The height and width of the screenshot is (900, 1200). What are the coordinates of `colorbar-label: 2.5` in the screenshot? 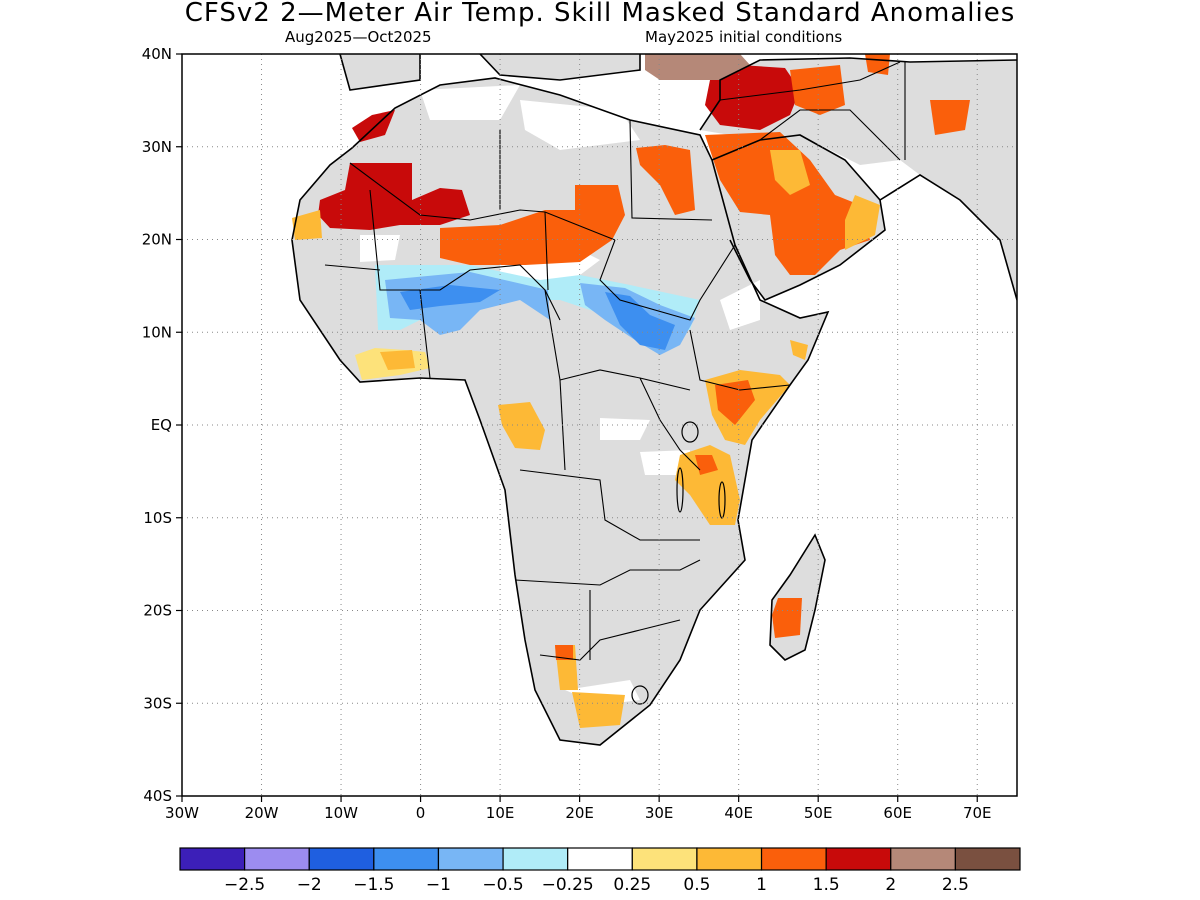 It's located at (955, 885).